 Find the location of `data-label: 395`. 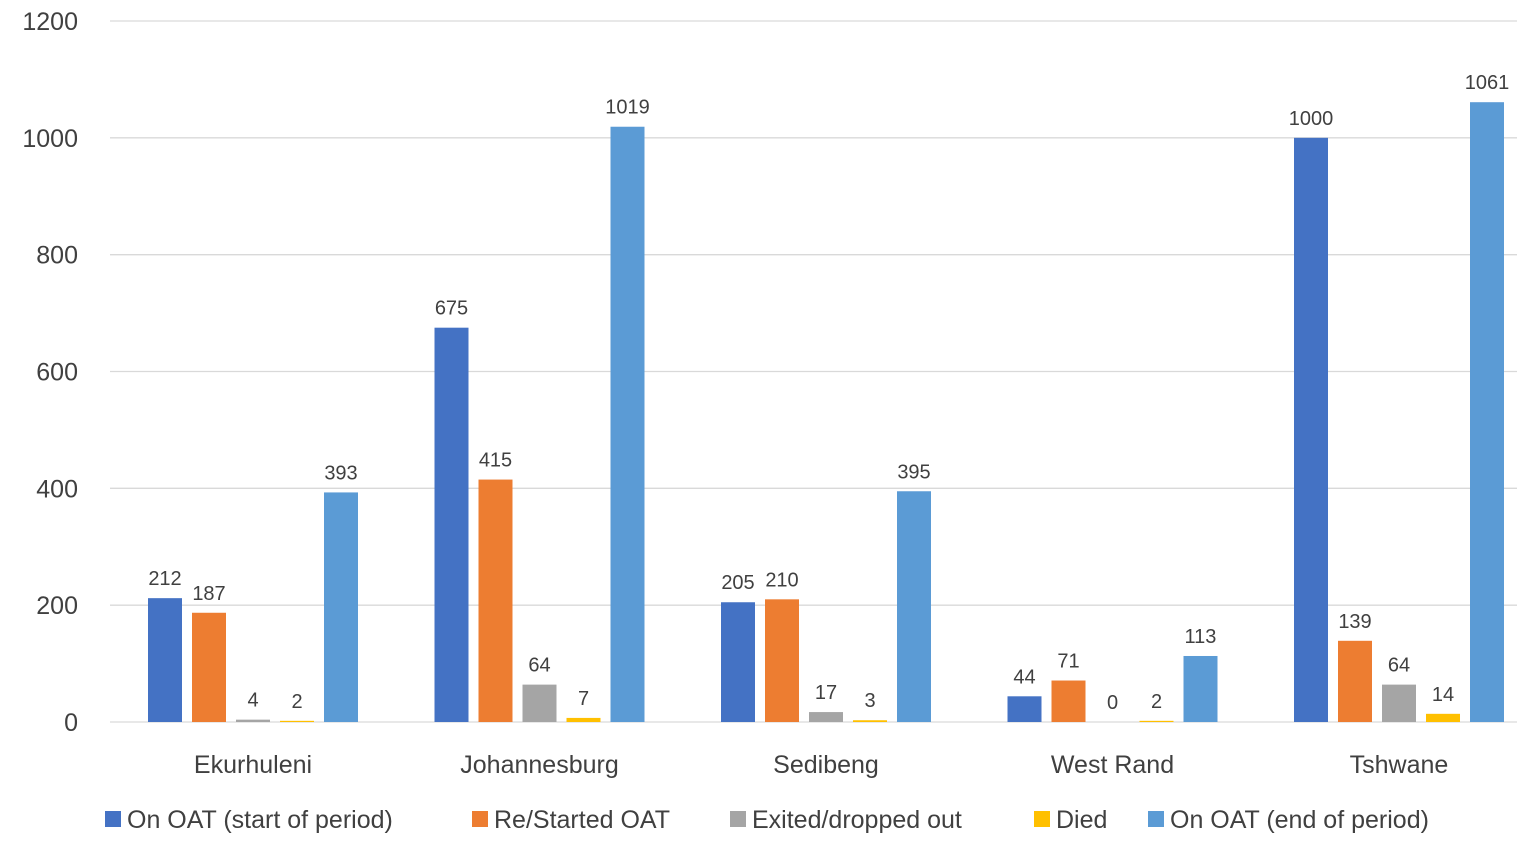

data-label: 395 is located at coordinates (913, 472).